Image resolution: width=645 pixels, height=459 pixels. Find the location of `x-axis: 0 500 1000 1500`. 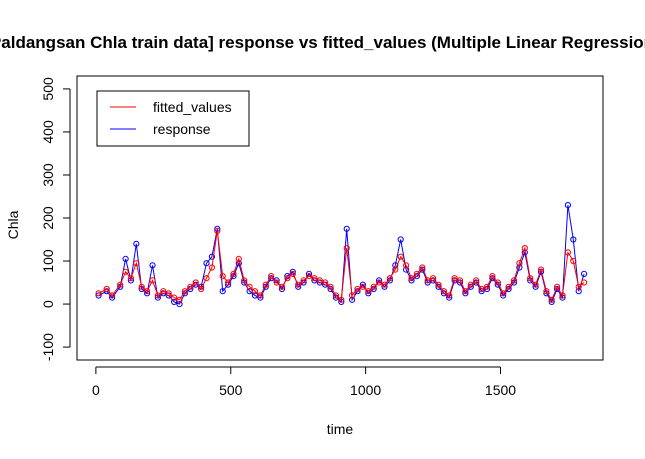

x-axis: 0 500 1000 1500 is located at coordinates (304, 382).